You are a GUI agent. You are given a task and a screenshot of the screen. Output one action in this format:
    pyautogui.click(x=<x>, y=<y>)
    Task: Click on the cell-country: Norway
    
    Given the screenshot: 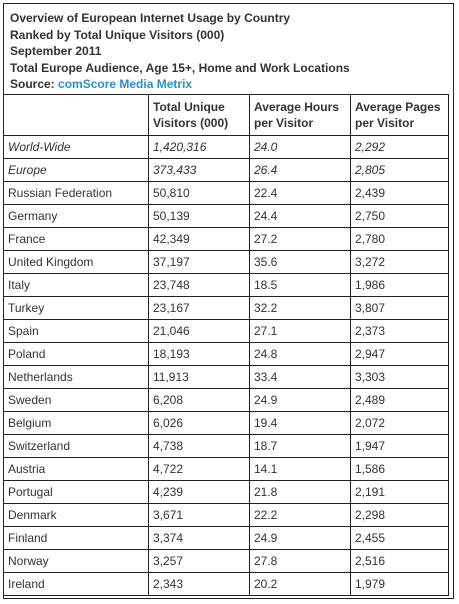 What is the action you would take?
    pyautogui.click(x=76, y=561)
    